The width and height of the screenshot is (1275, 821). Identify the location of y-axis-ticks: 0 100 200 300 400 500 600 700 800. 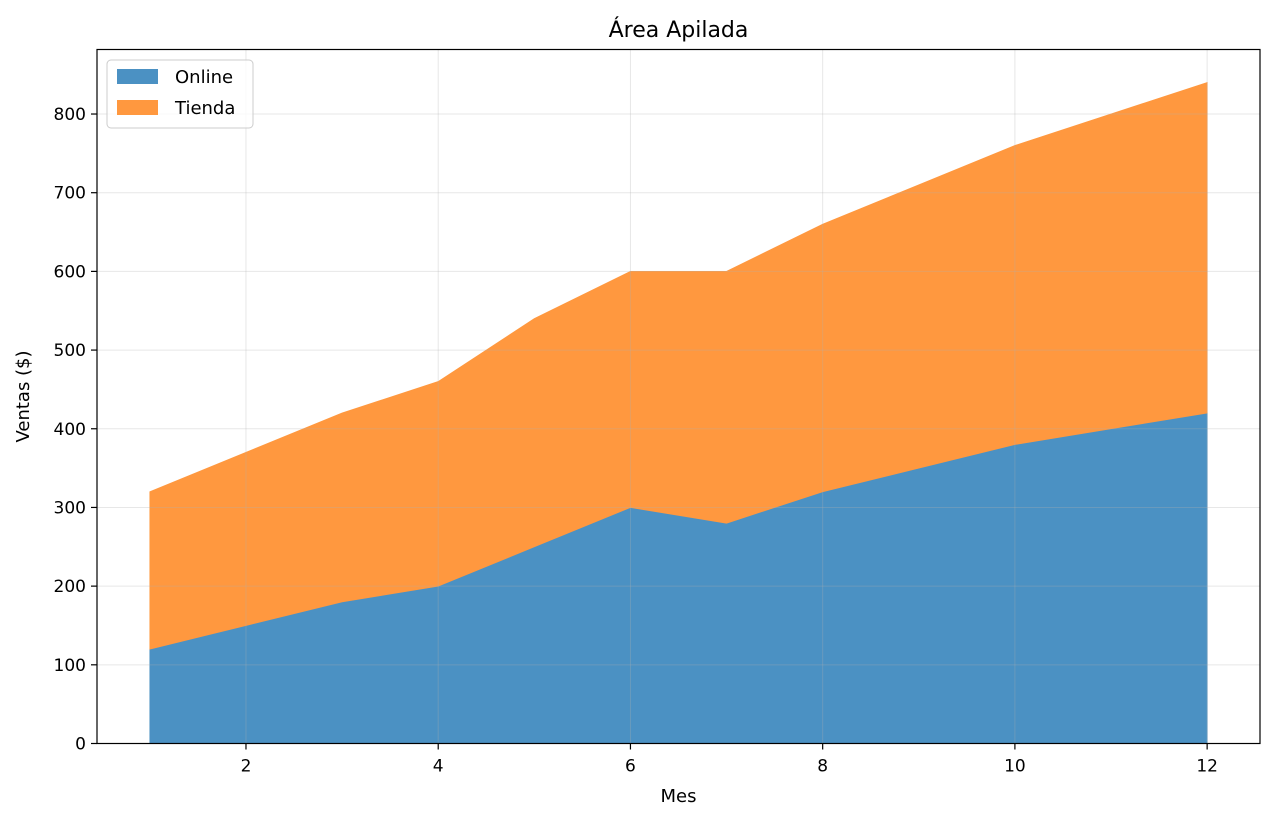
(75, 430).